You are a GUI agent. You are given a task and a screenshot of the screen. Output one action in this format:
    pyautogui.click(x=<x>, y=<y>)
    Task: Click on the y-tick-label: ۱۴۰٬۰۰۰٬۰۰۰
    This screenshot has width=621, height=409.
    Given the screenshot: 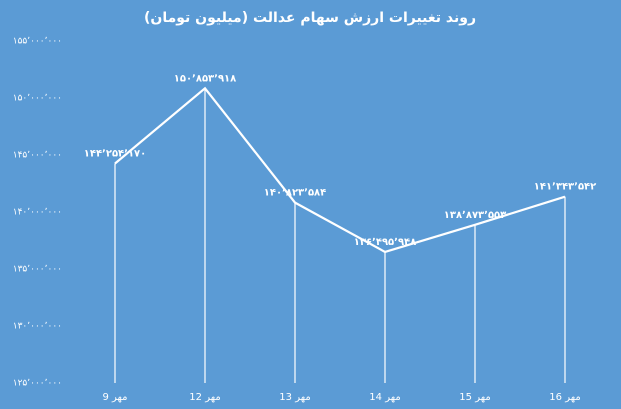 What is the action you would take?
    pyautogui.click(x=37, y=213)
    